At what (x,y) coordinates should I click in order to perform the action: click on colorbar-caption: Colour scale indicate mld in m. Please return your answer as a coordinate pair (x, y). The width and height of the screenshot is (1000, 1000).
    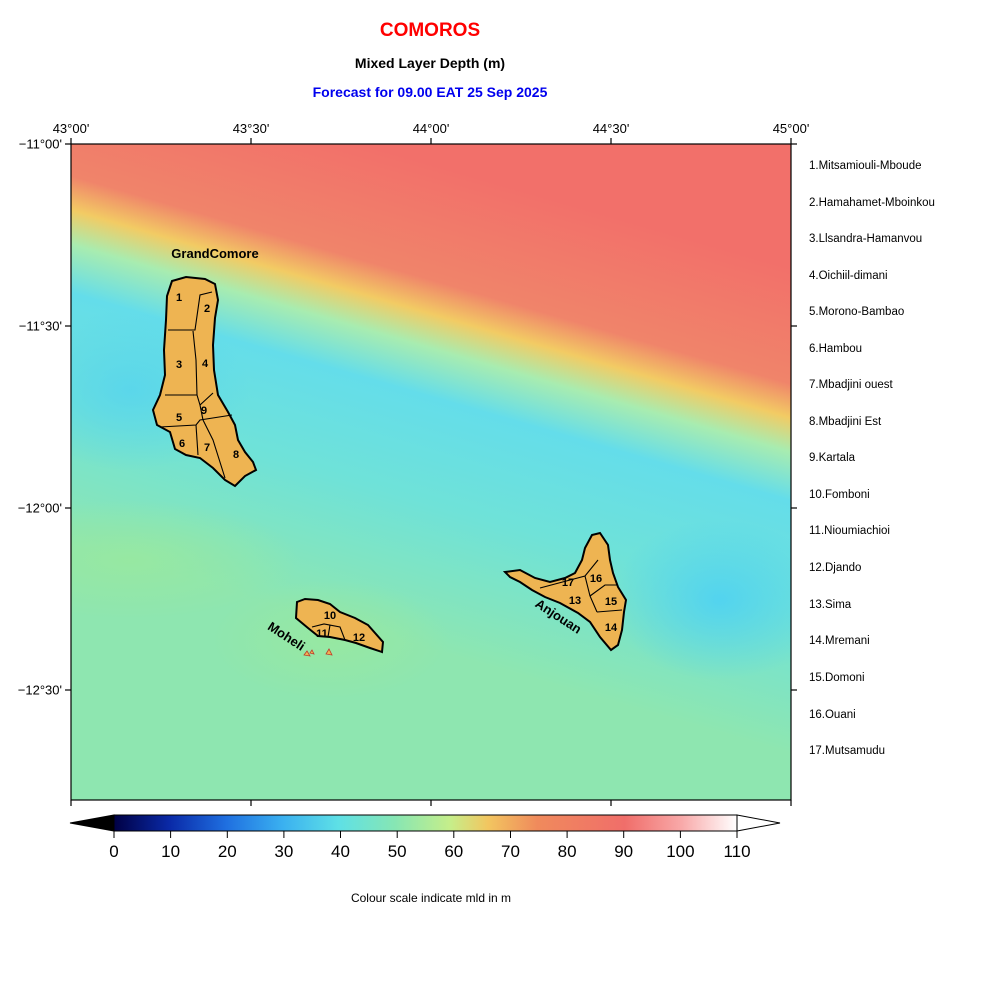
    Looking at the image, I should click on (431, 898).